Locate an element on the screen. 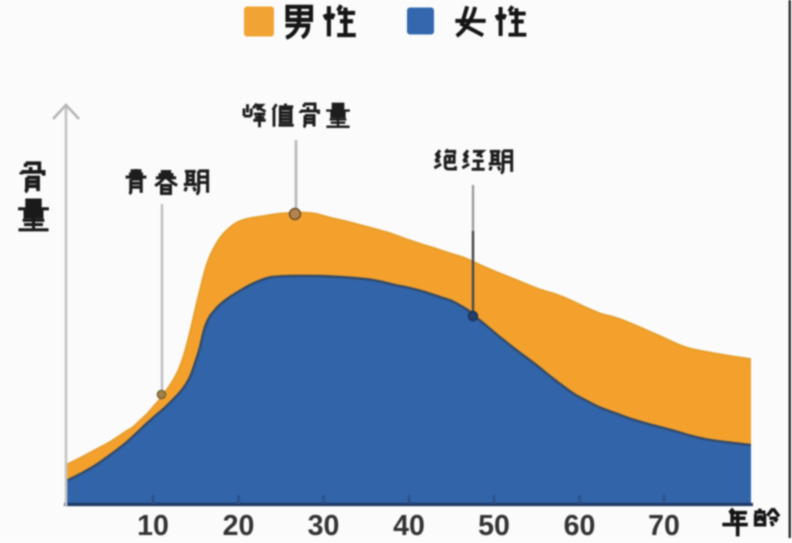  svg-text: 10 is located at coordinates (153, 524).